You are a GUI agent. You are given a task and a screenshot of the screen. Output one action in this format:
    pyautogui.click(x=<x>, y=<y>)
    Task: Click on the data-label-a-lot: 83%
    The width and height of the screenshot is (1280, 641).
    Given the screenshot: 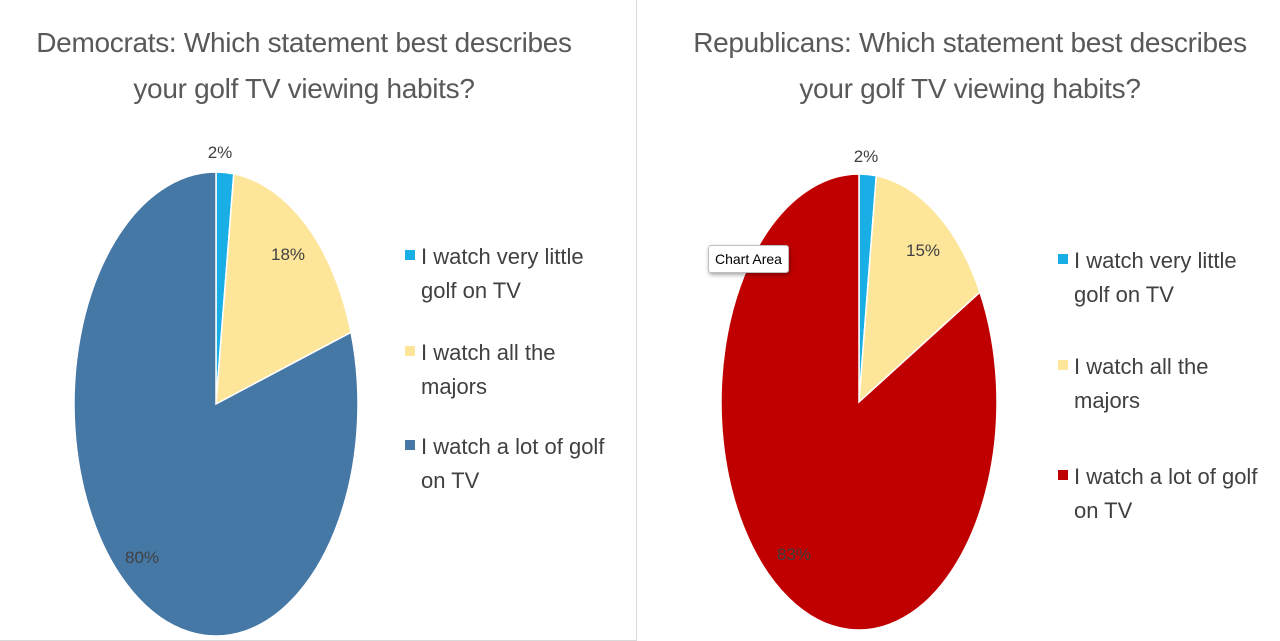 What is the action you would take?
    pyautogui.click(x=794, y=554)
    